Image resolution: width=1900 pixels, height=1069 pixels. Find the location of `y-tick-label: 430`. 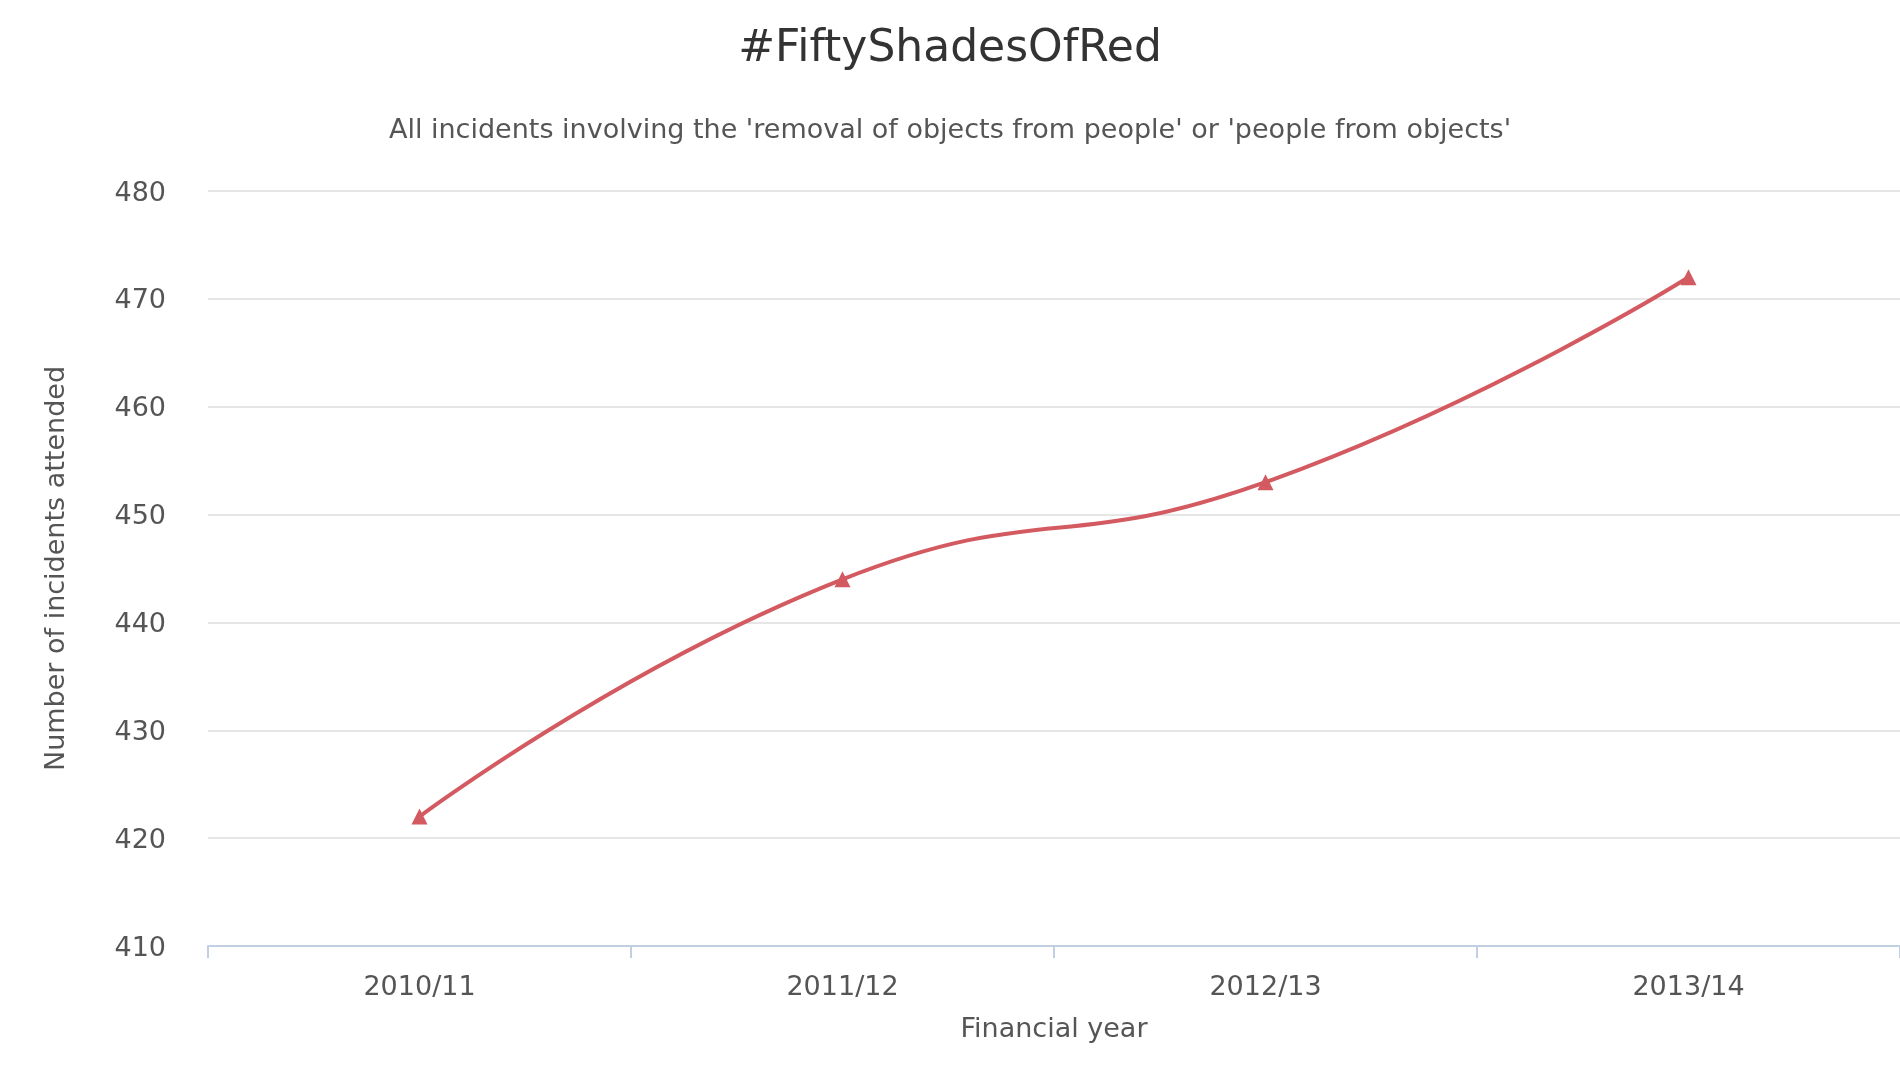

y-tick-label: 430 is located at coordinates (140, 730).